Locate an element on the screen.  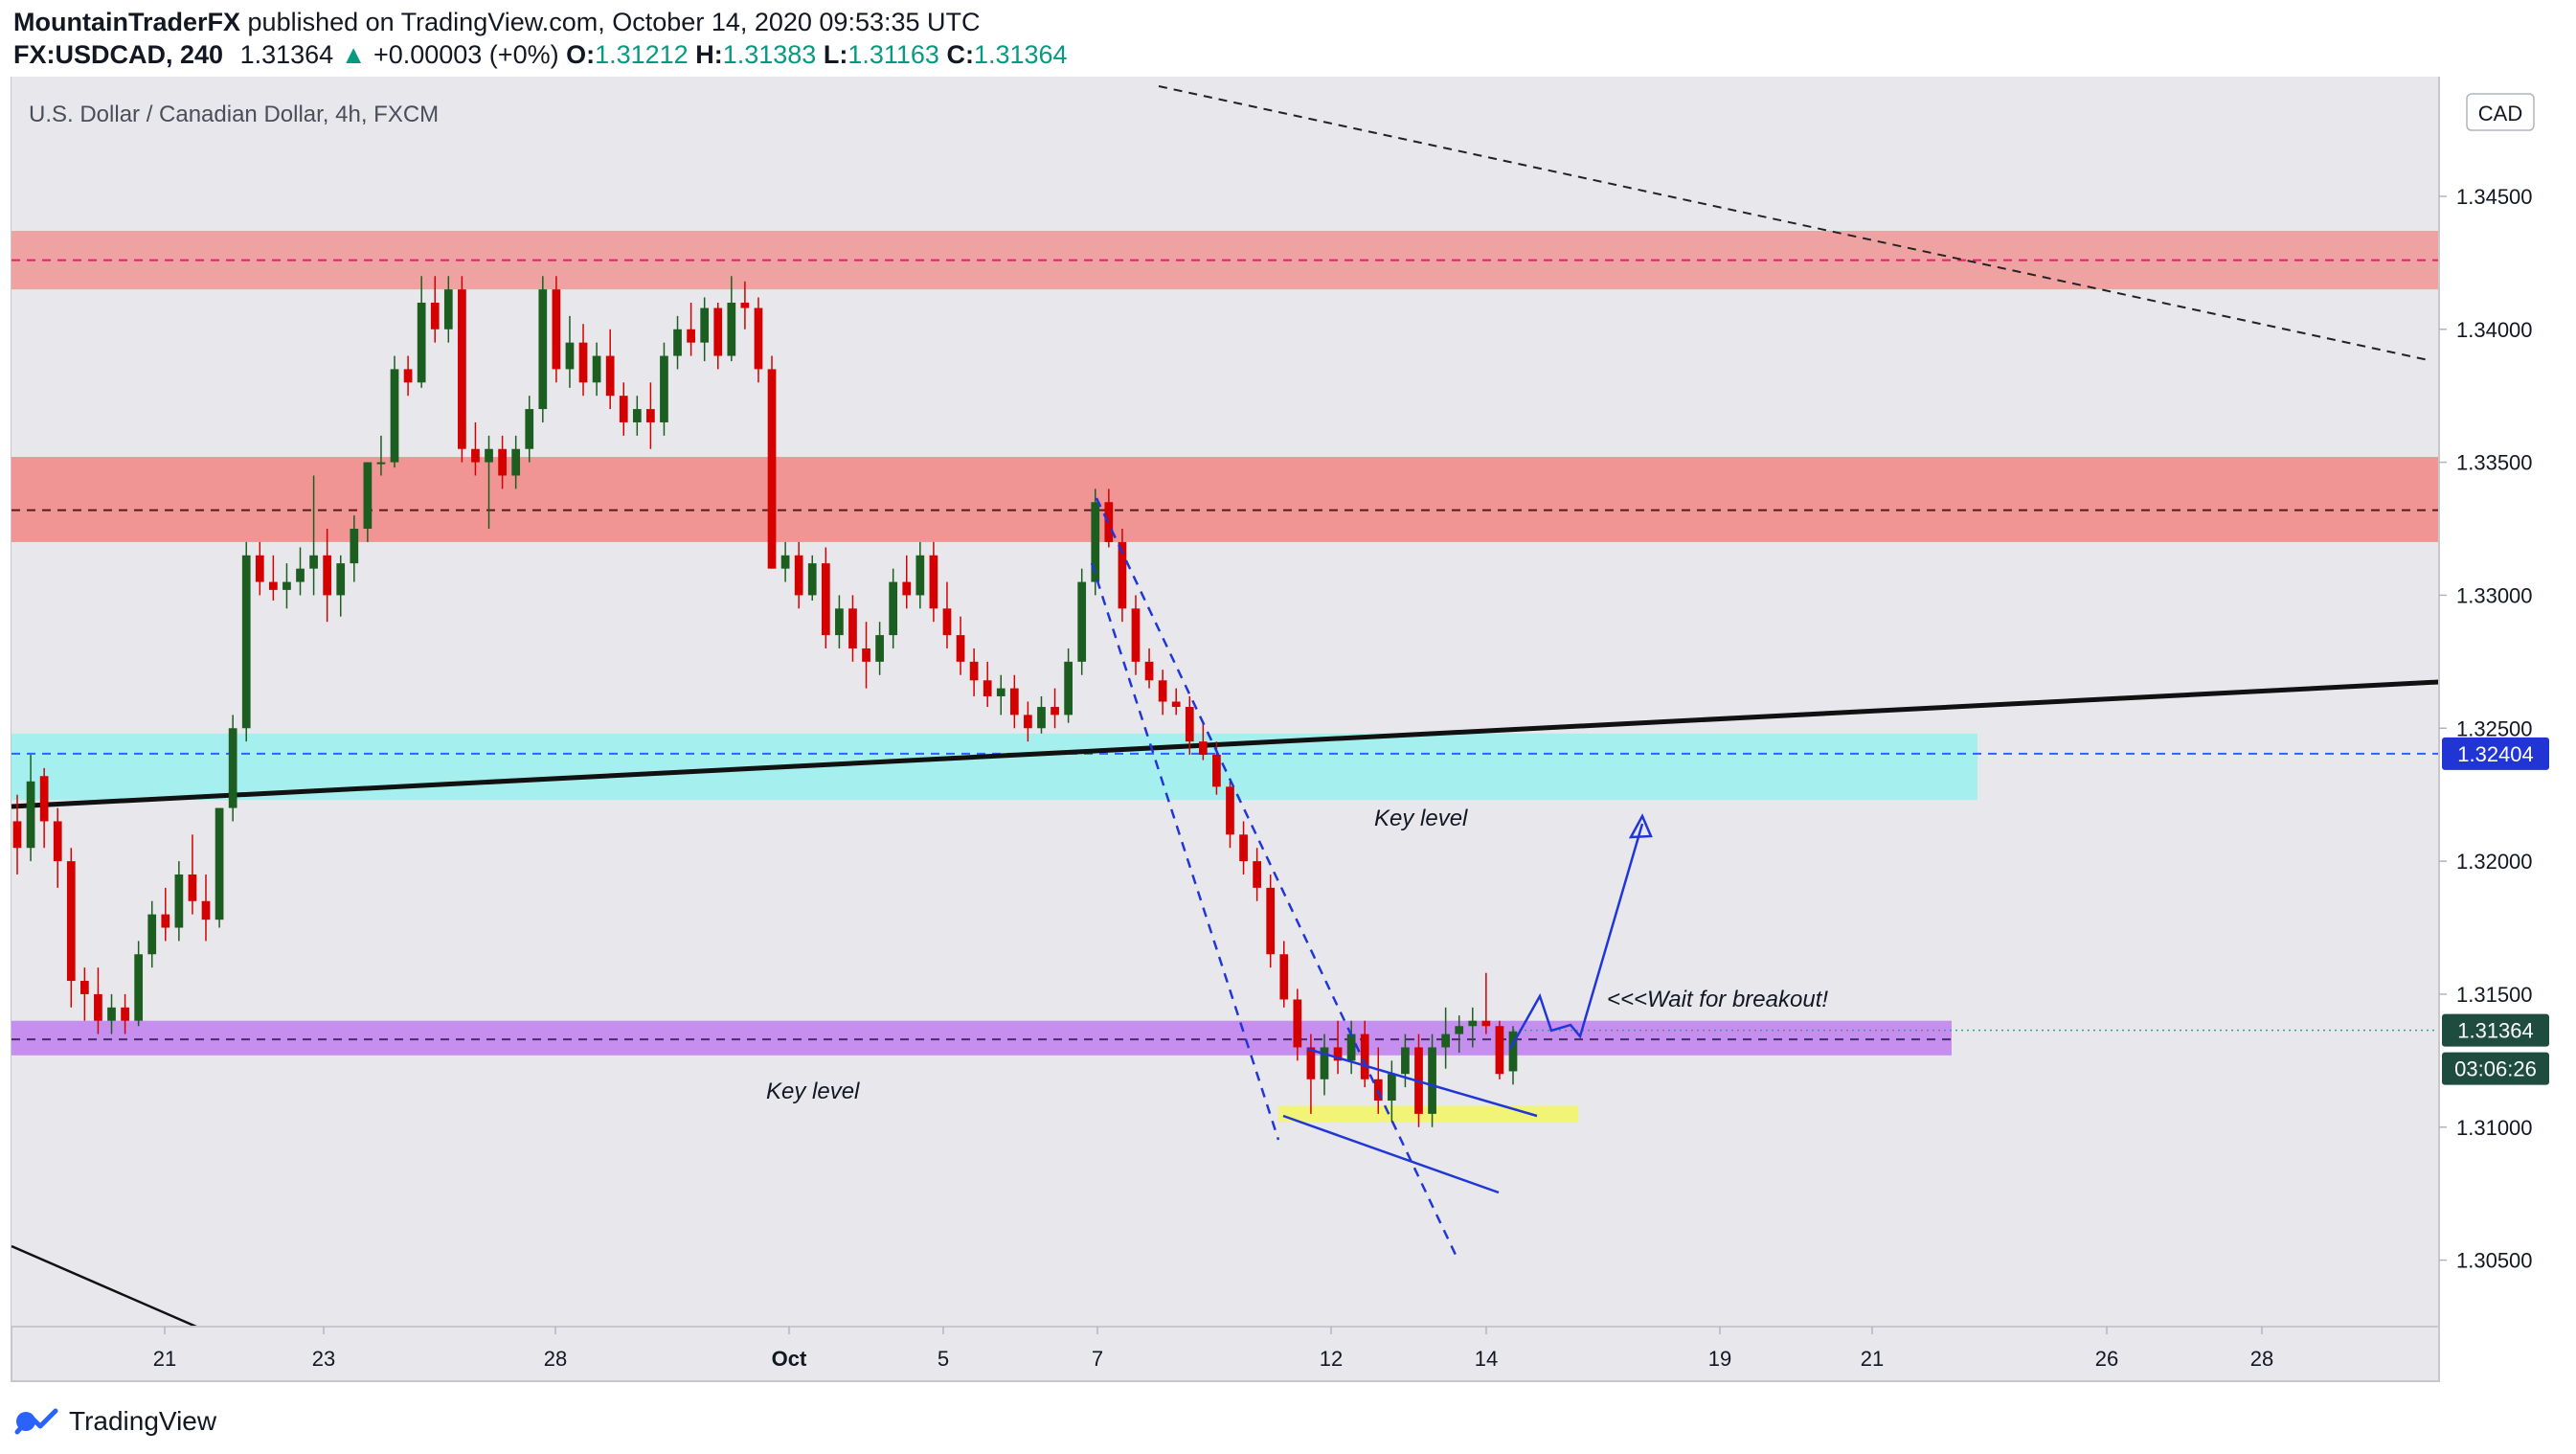
descending-channel-lower is located at coordinates (1276, 876).